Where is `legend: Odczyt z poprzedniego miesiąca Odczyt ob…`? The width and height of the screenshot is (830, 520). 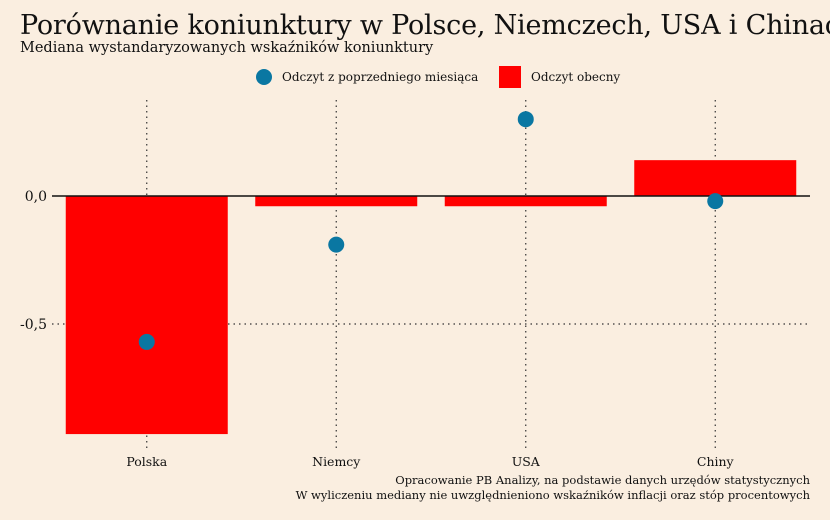
legend: Odczyt z poprzedniego miesiąca Odczyt ob… is located at coordinates (415, 77).